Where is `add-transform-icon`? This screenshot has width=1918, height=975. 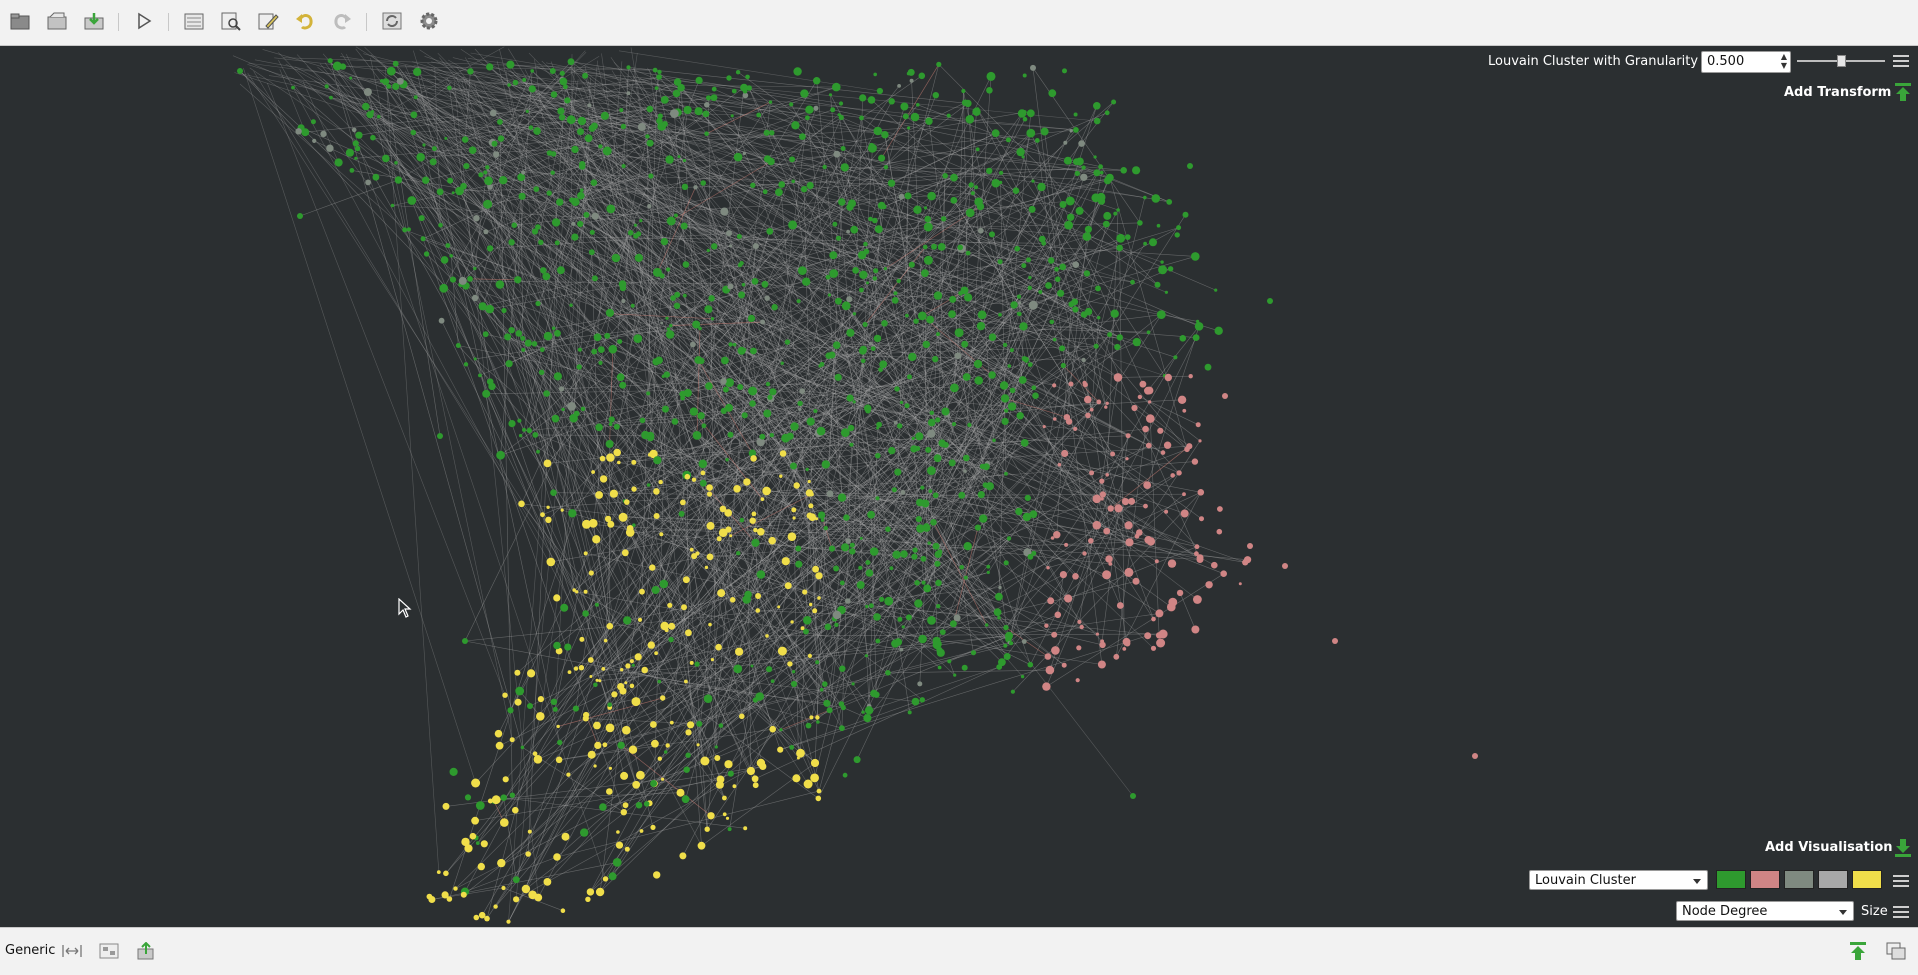 add-transform-icon is located at coordinates (1903, 94).